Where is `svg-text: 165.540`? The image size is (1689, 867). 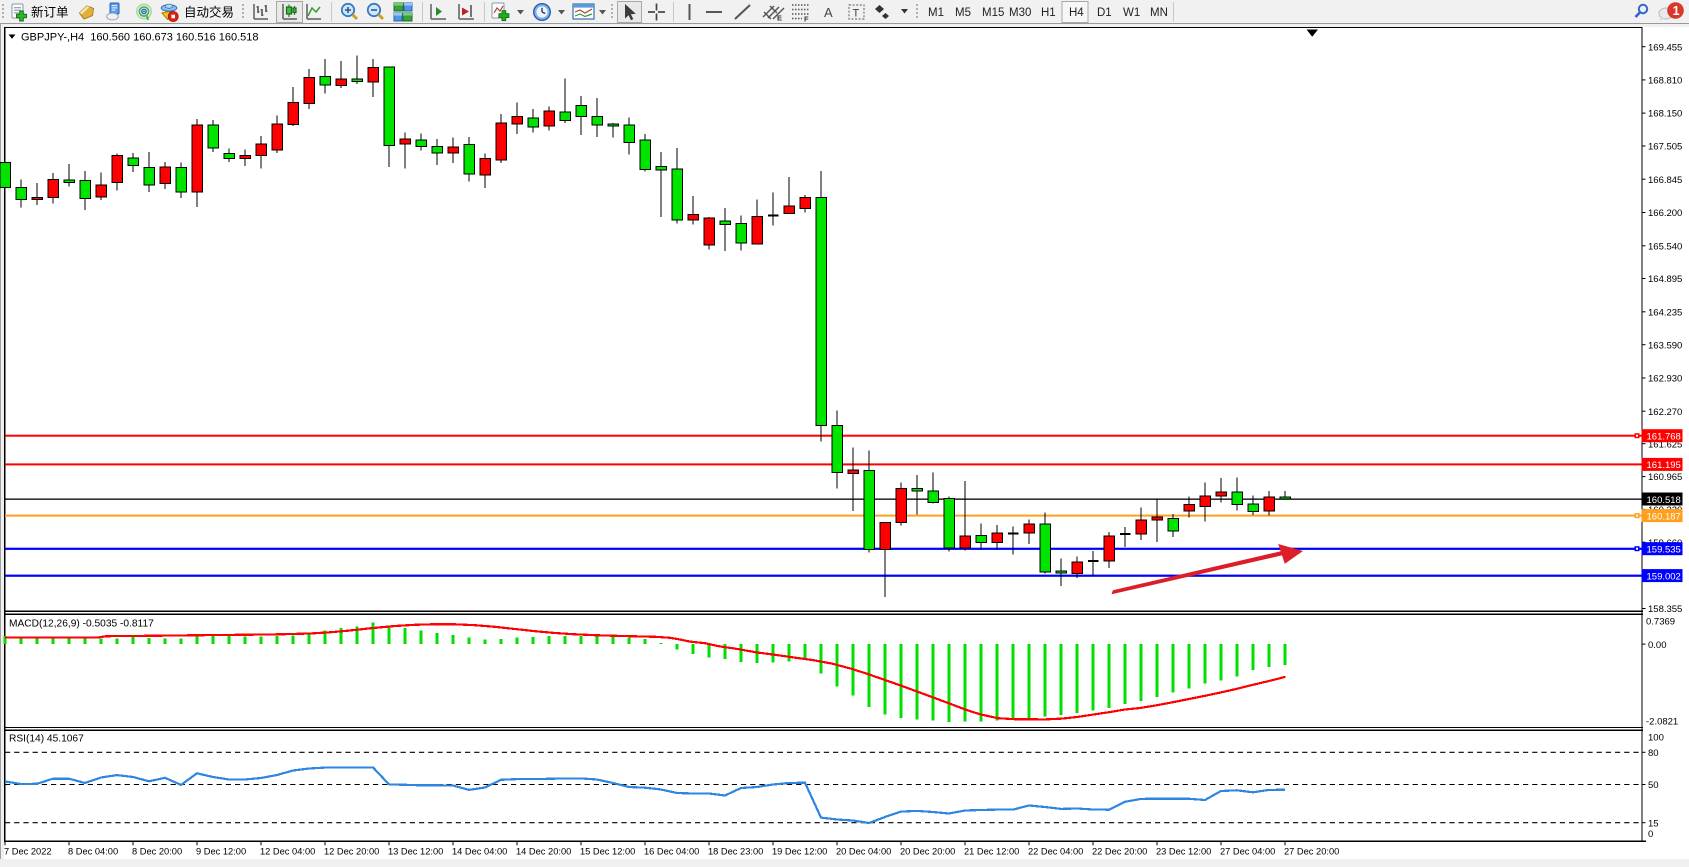
svg-text: 165.540 is located at coordinates (1665, 246).